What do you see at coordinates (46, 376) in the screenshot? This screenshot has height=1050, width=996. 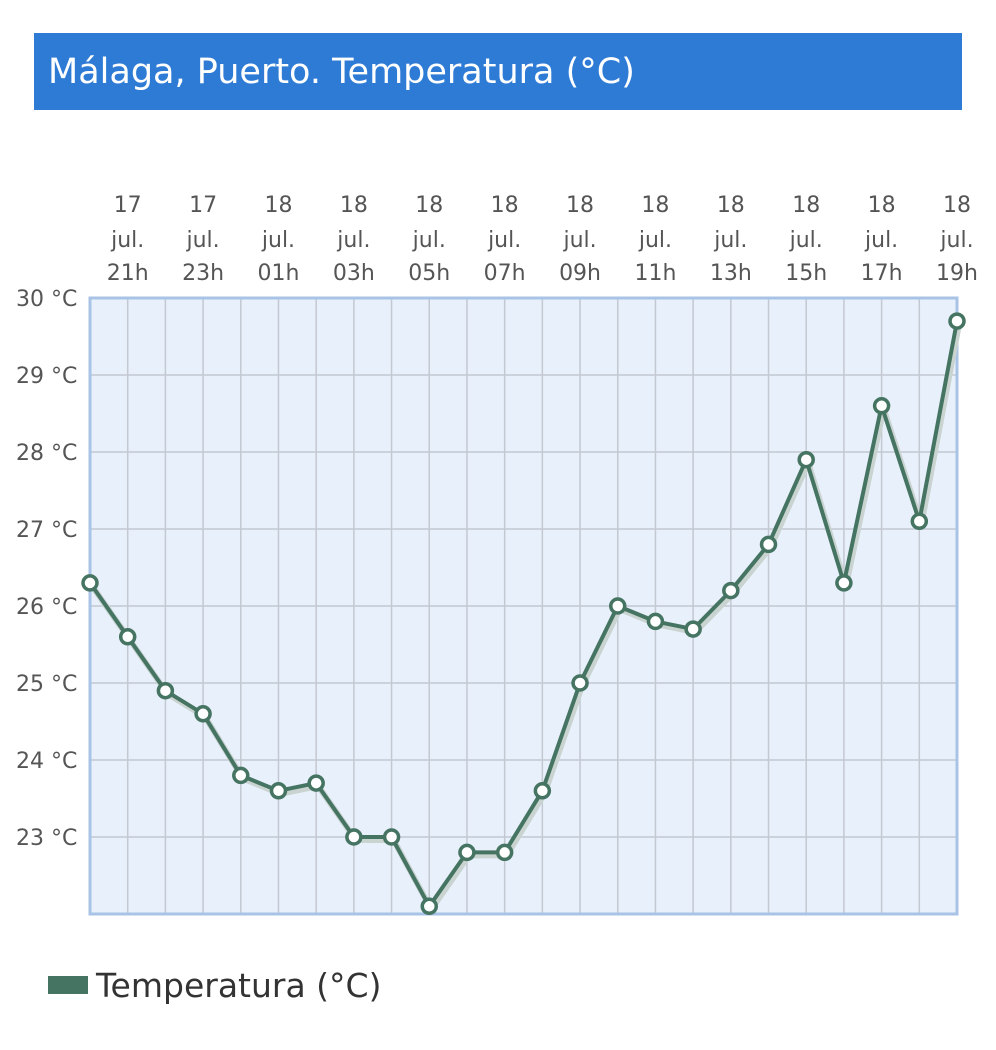 I see `y-tick-label: 29 °C` at bounding box center [46, 376].